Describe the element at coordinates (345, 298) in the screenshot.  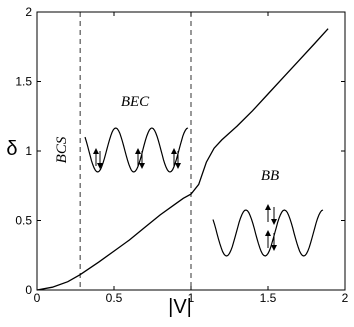
I see `x-tick-label: 2` at that location.